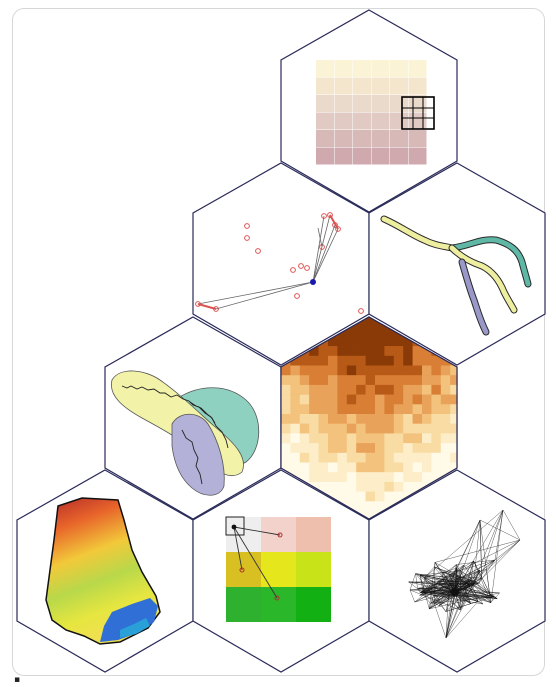  What do you see at coordinates (369, 111) in the screenshot?
I see `hex-raster-window` at bounding box center [369, 111].